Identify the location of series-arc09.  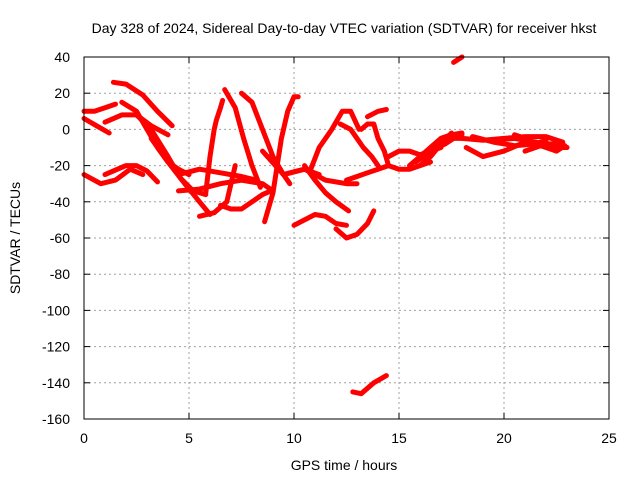
(180, 176).